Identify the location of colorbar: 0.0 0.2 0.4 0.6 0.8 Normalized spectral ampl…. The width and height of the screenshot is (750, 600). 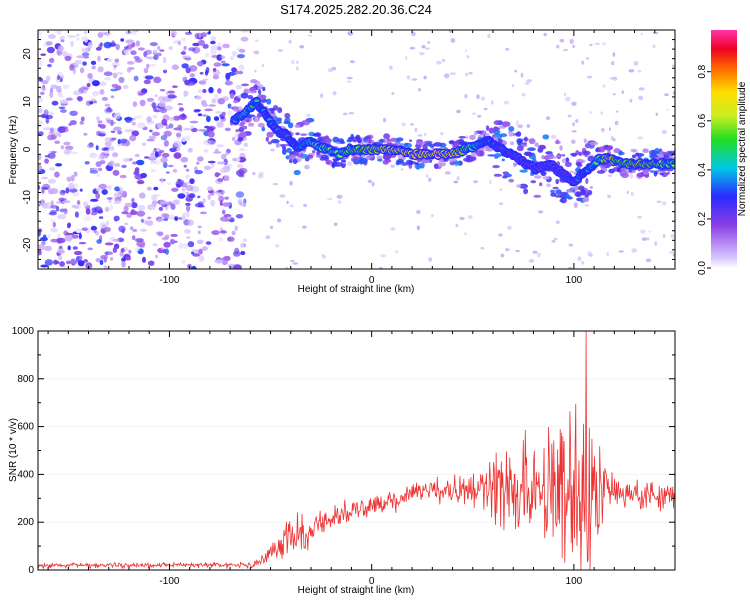
(722, 152).